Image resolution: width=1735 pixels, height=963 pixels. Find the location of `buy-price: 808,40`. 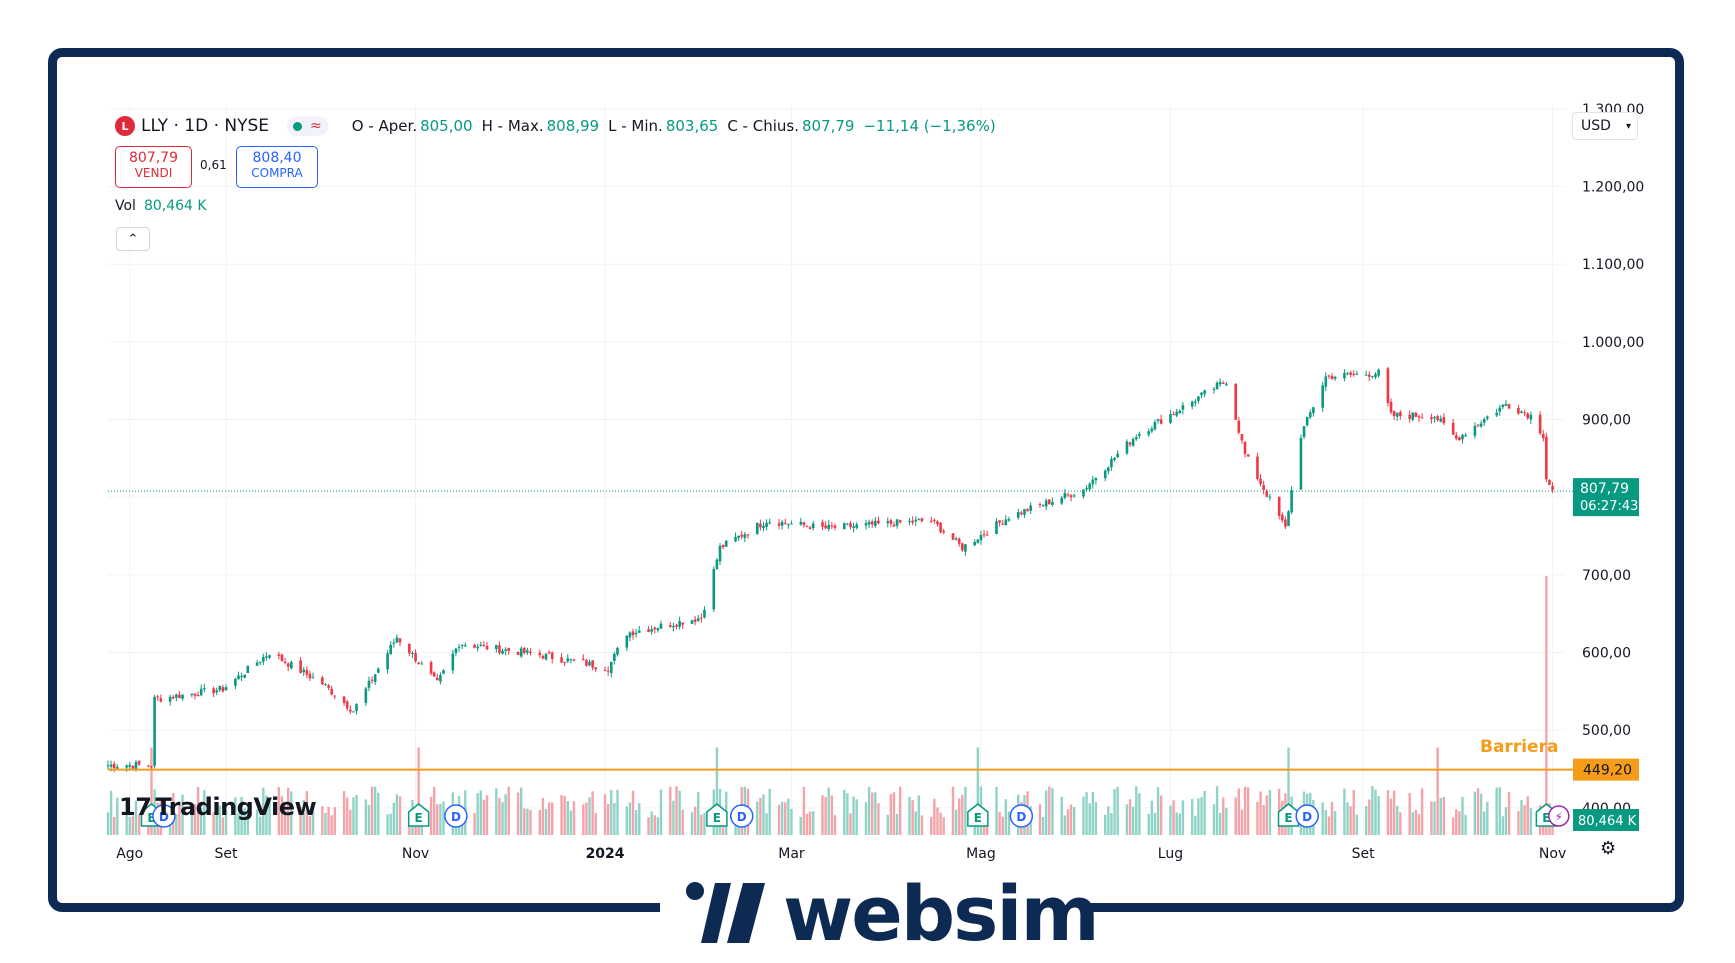

buy-price: 808,40 is located at coordinates (277, 158).